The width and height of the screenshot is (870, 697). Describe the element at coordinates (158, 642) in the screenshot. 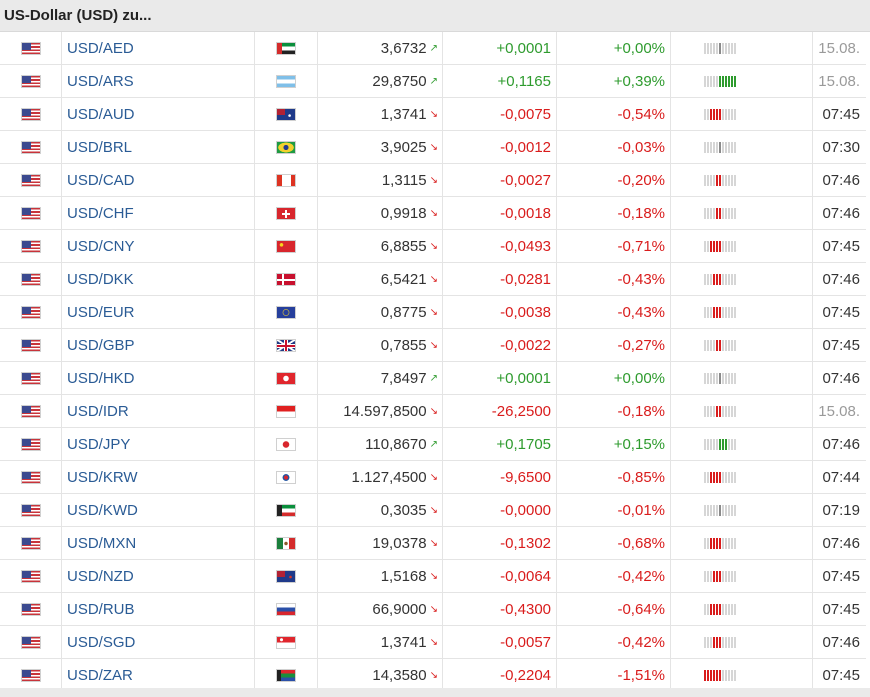

I see `currency-pair-link: USD/SGD` at that location.